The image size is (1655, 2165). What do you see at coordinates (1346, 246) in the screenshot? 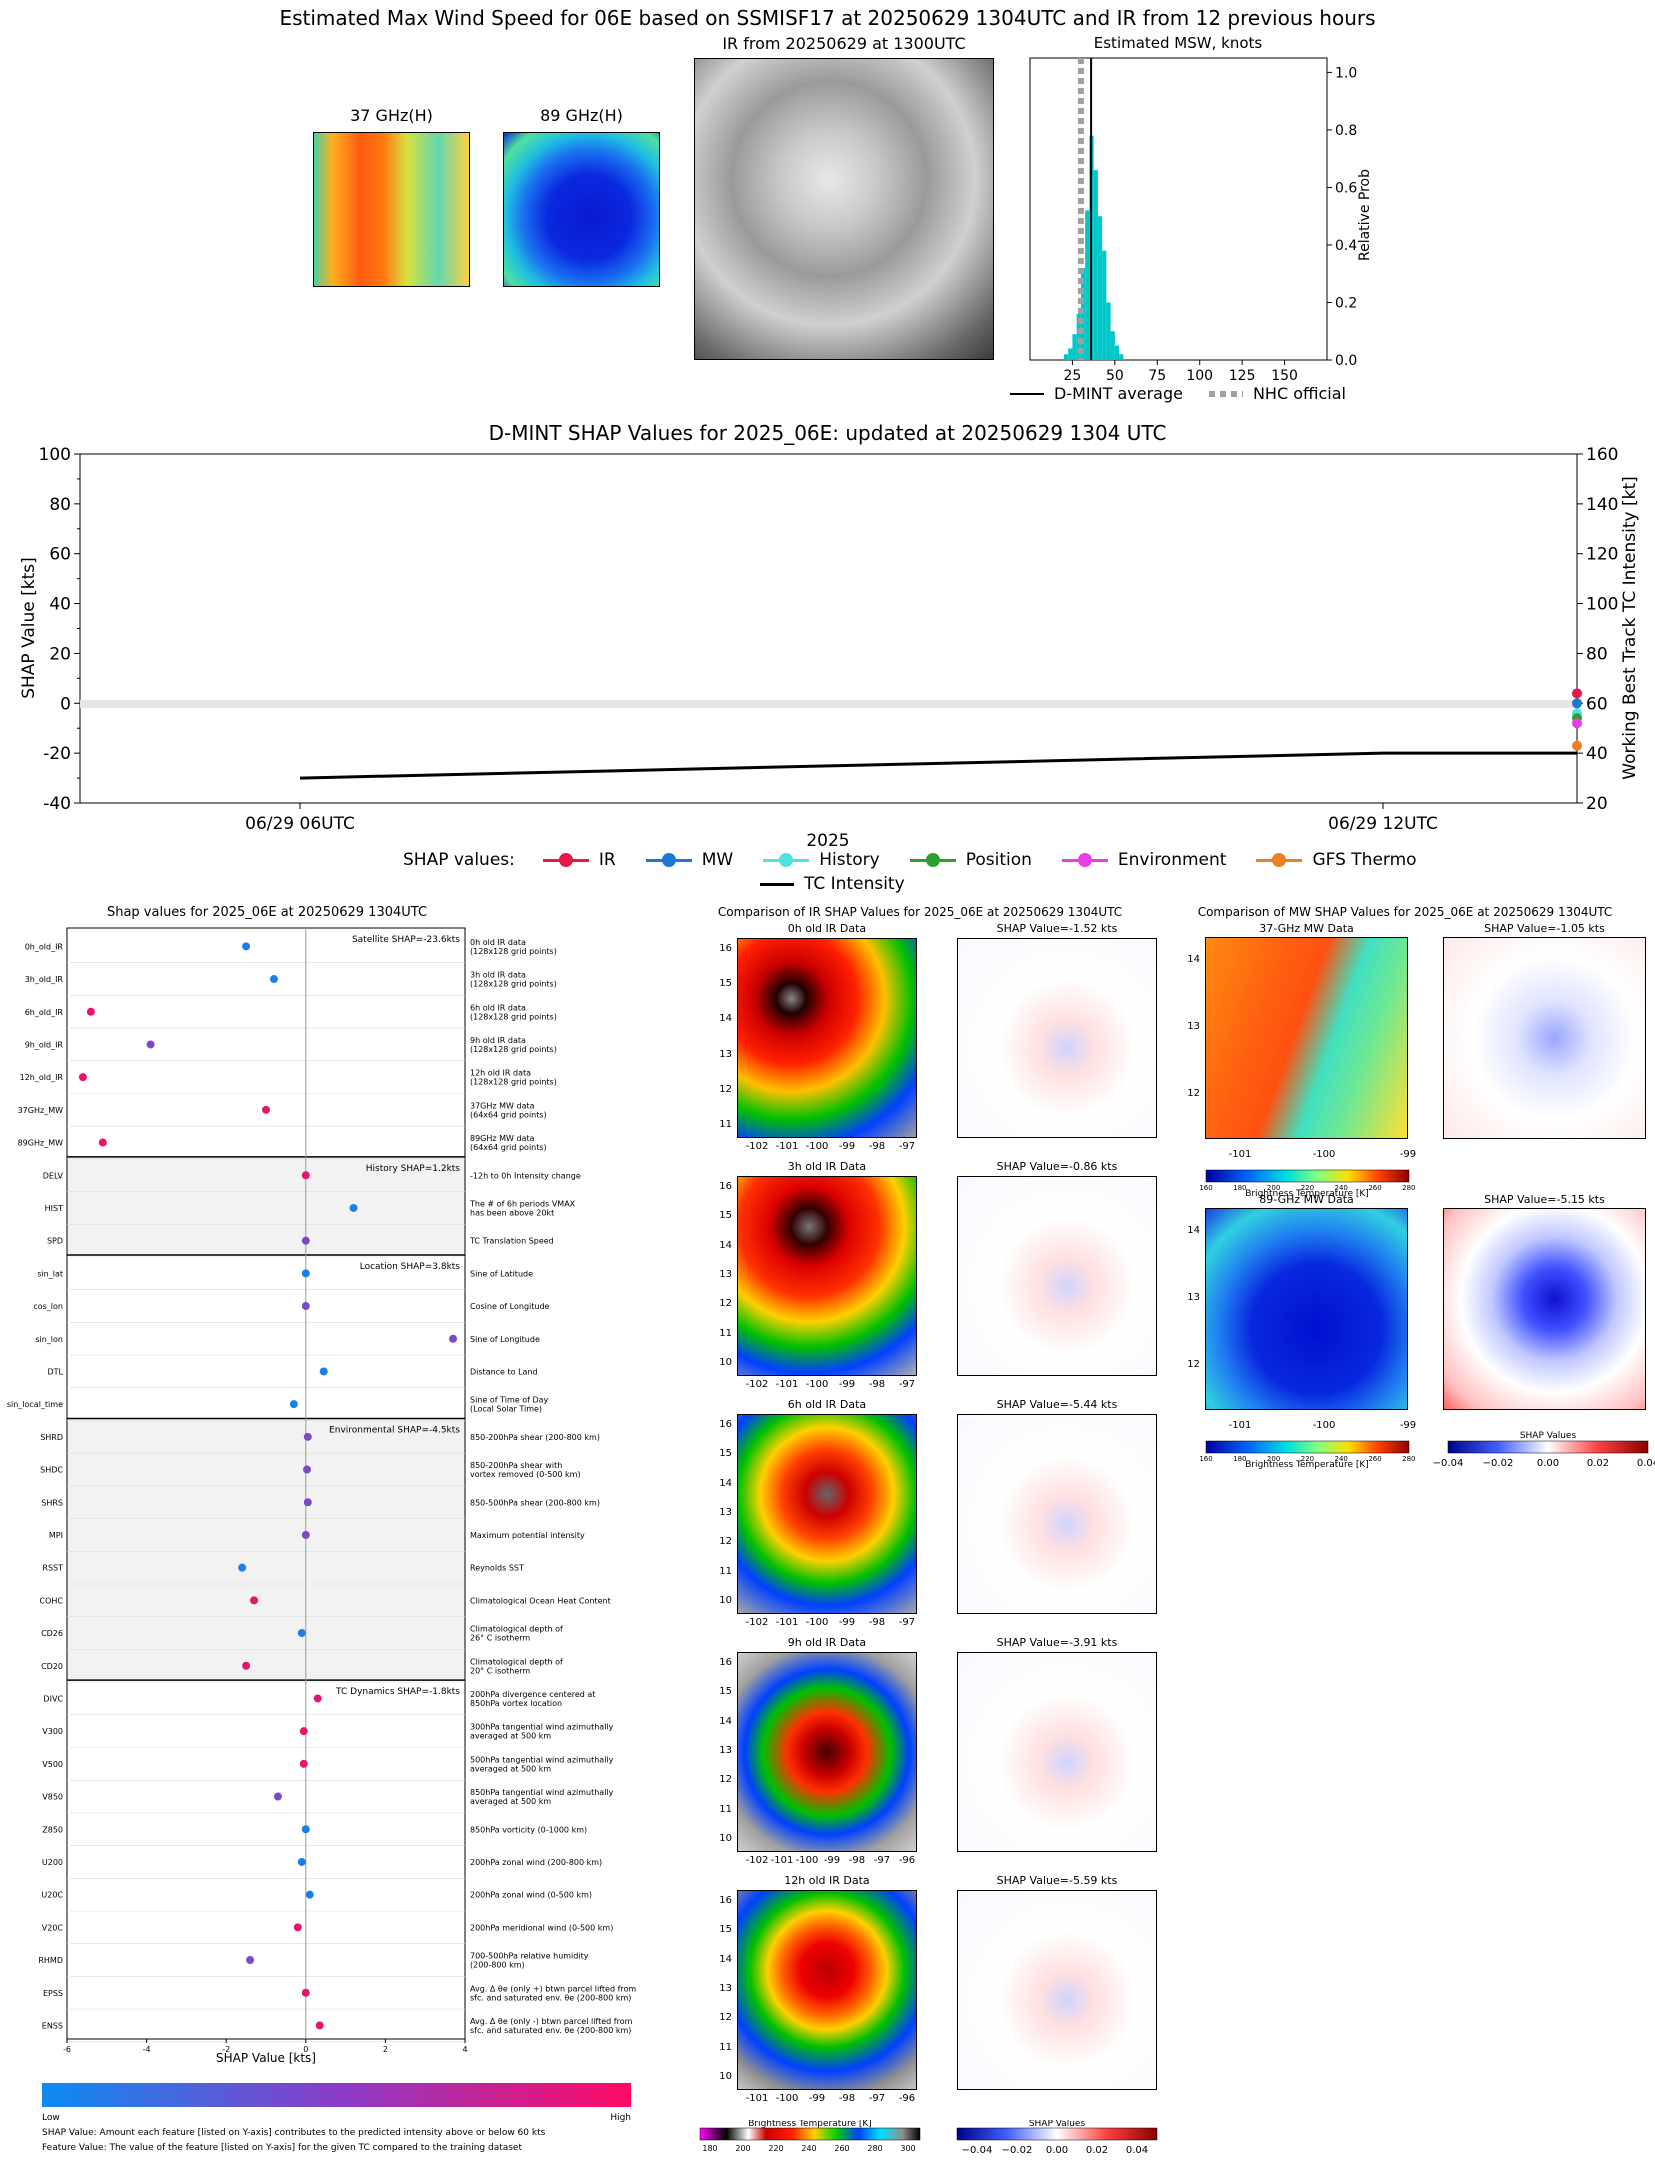
I see `hist-ytick: 0.4` at bounding box center [1346, 246].